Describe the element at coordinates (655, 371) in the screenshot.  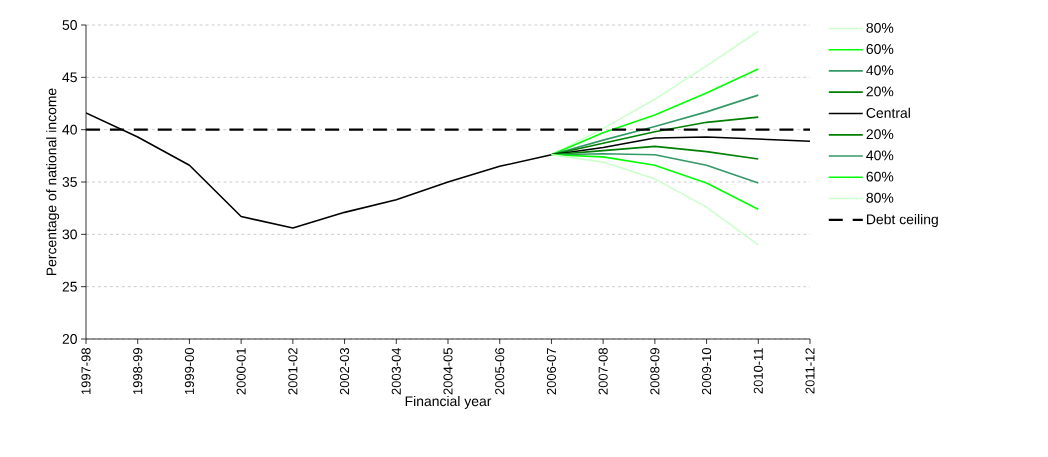
I see `x-tick-label: 2008-09` at that location.